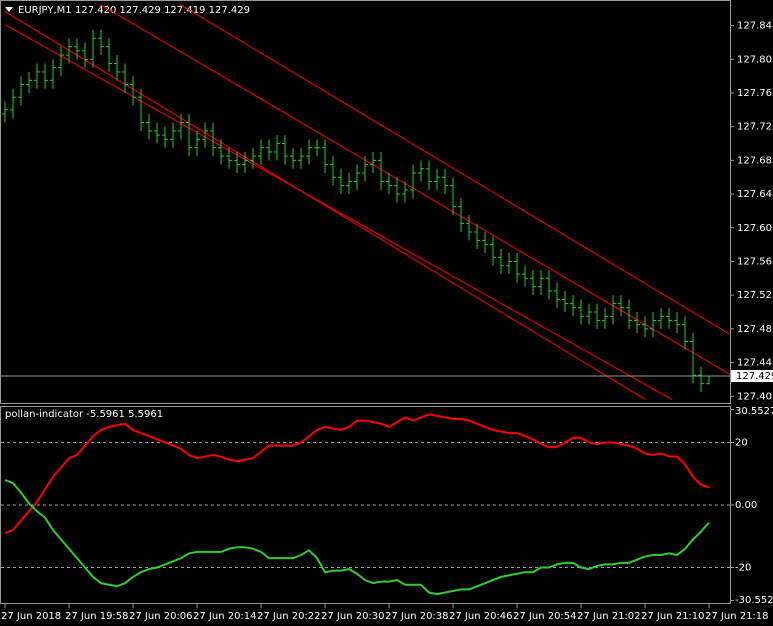 The image size is (773, 626). What do you see at coordinates (737, 616) in the screenshot?
I see `x-tick-label: 27 Jun 21:18` at bounding box center [737, 616].